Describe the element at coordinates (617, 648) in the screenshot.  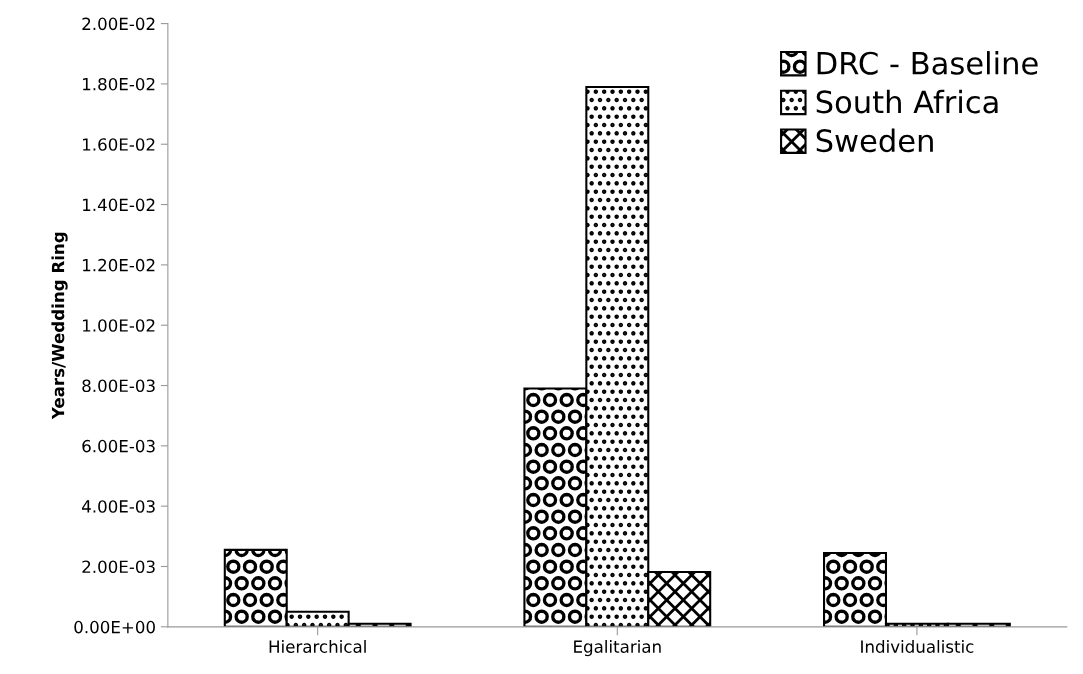
I see `x-tick-label: Egalitarian` at that location.